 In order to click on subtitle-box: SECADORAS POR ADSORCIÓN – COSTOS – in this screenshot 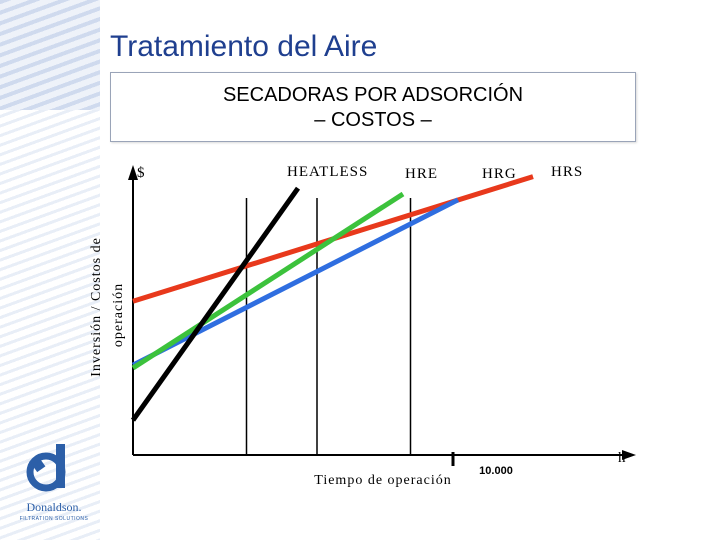, I will do `click(373, 107)`.